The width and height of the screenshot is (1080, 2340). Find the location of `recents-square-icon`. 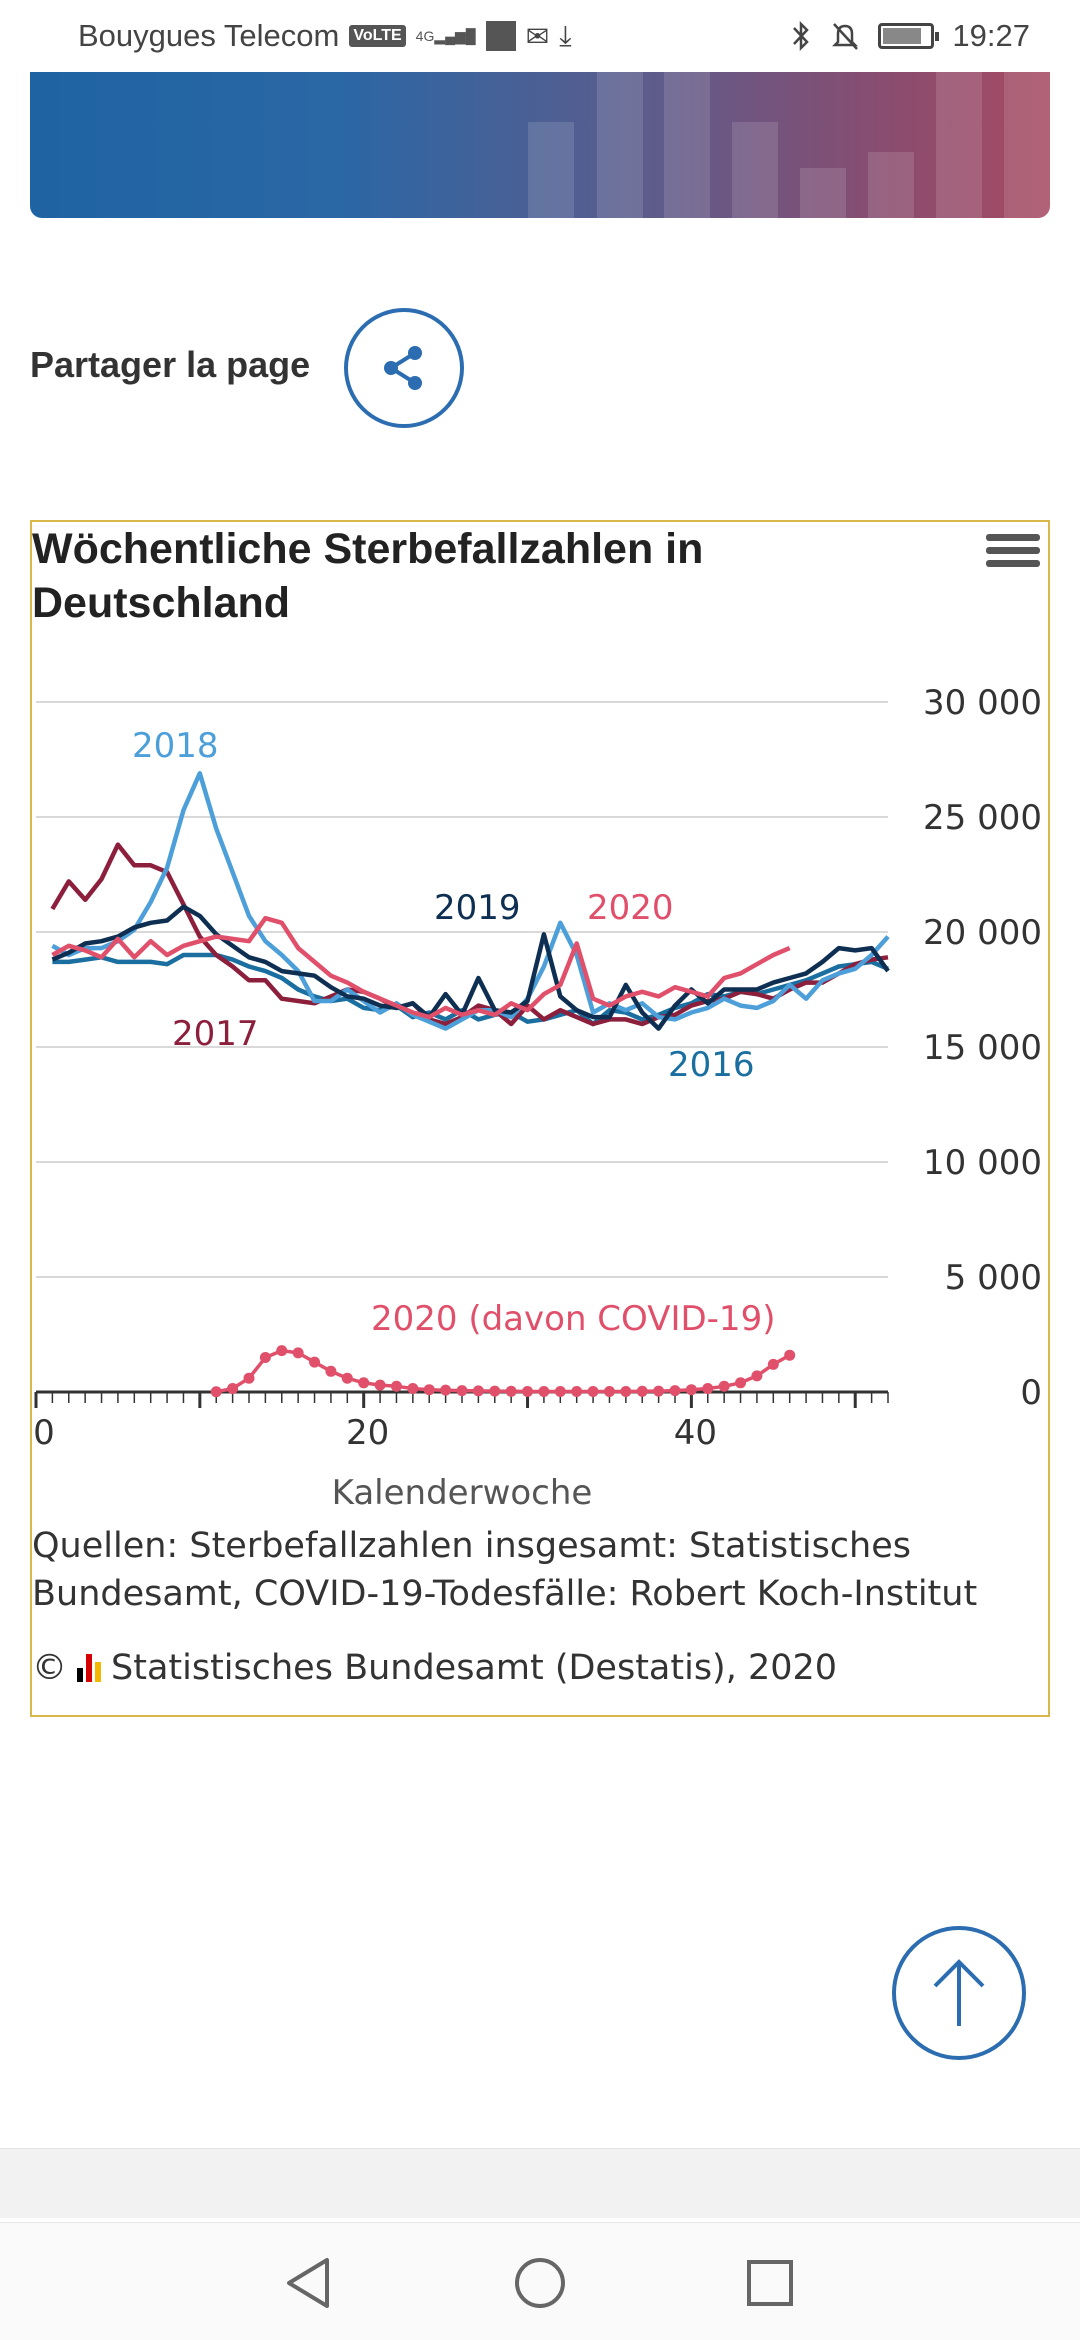

recents-square-icon is located at coordinates (770, 2283).